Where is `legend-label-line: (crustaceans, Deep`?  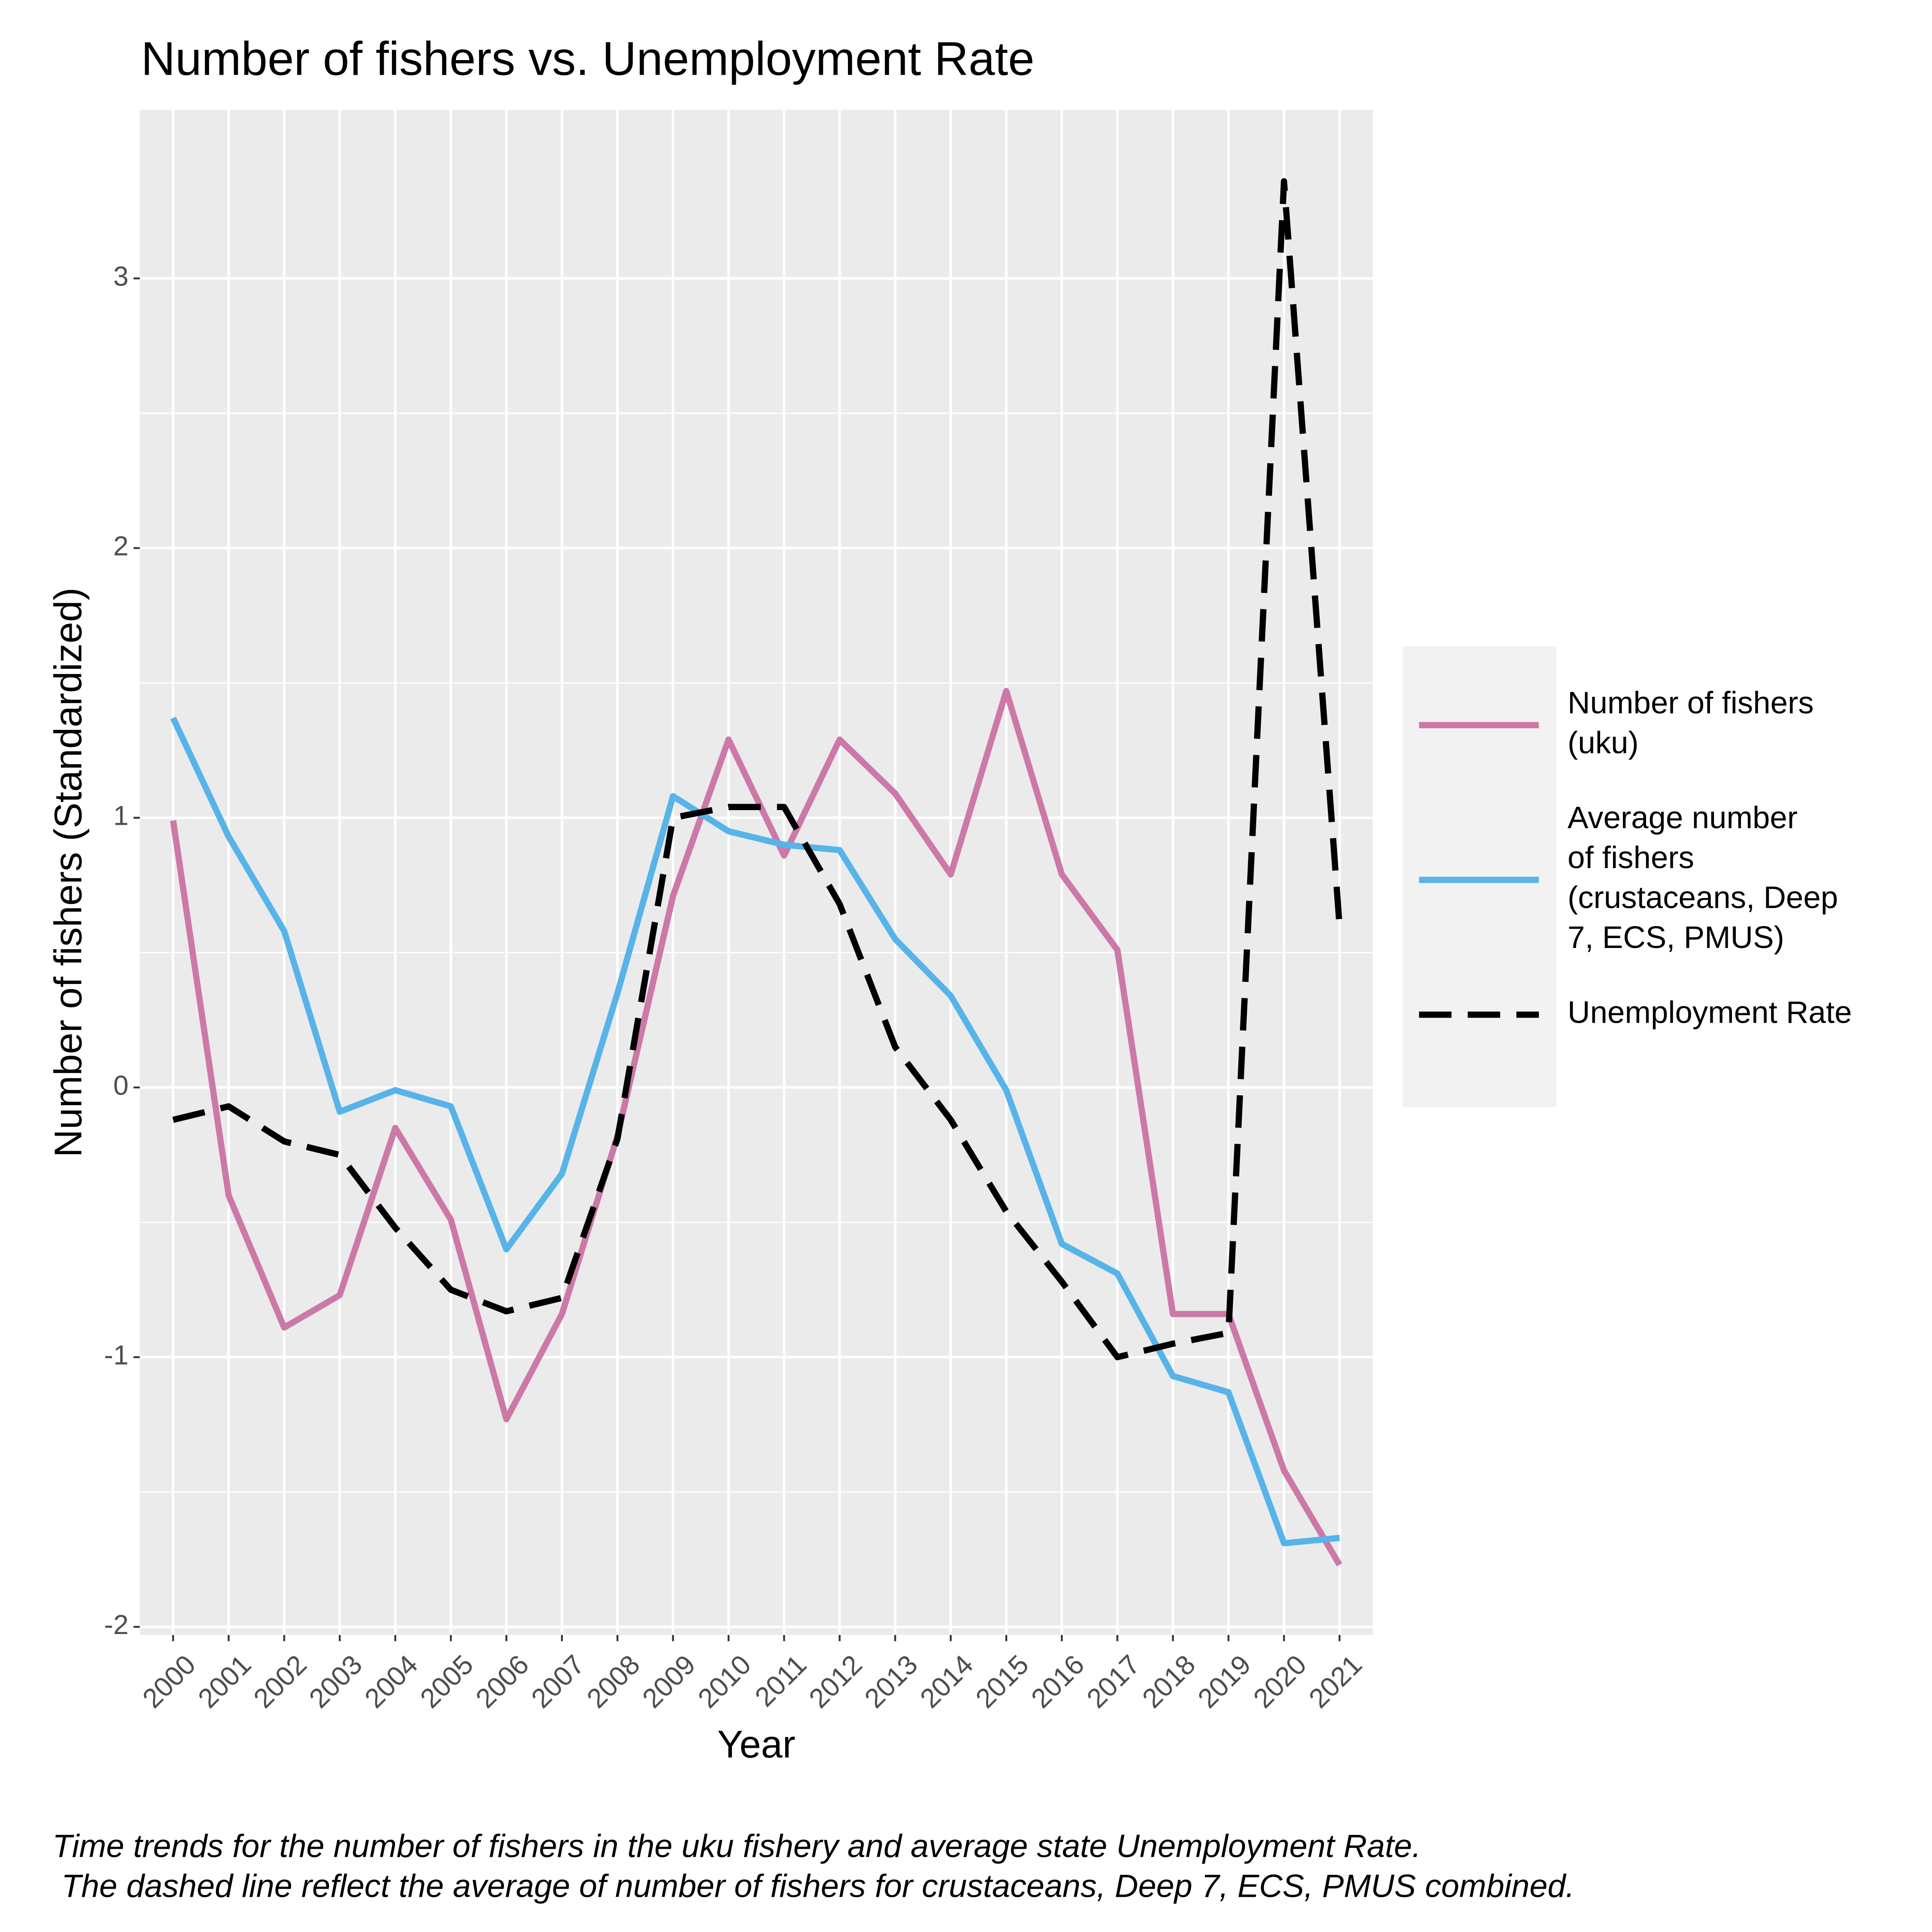
legend-label-line: (crustaceans, Deep is located at coordinates (1703, 897).